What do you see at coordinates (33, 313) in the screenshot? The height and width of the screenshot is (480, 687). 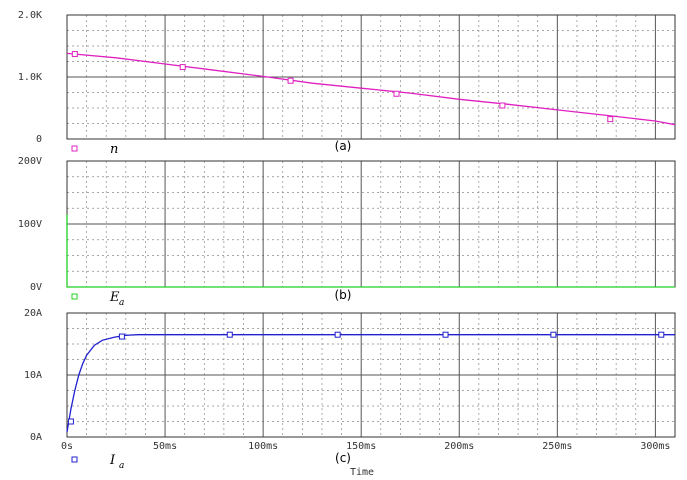 I see `y-tick-label: 20A` at bounding box center [33, 313].